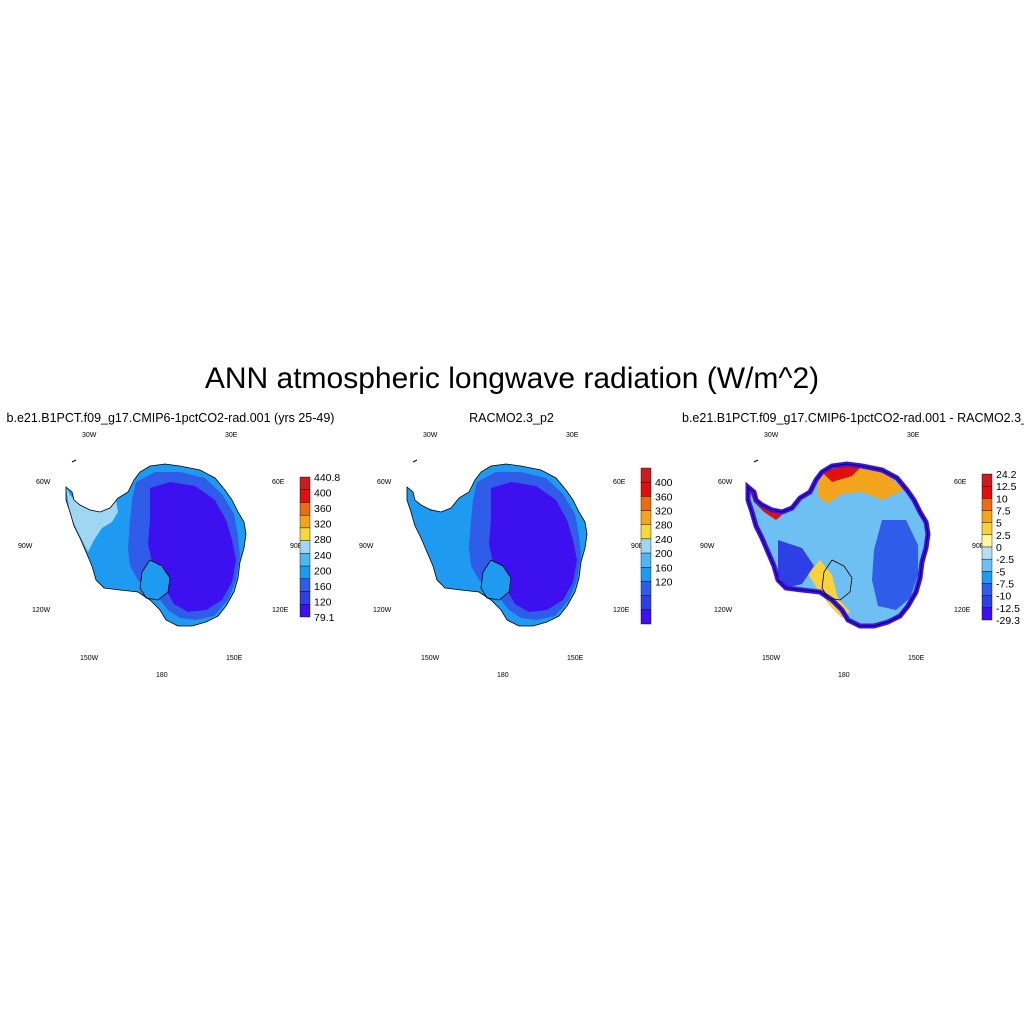 The image size is (1024, 1024). I want to click on colorbar-label: 2.5, so click(1003, 536).